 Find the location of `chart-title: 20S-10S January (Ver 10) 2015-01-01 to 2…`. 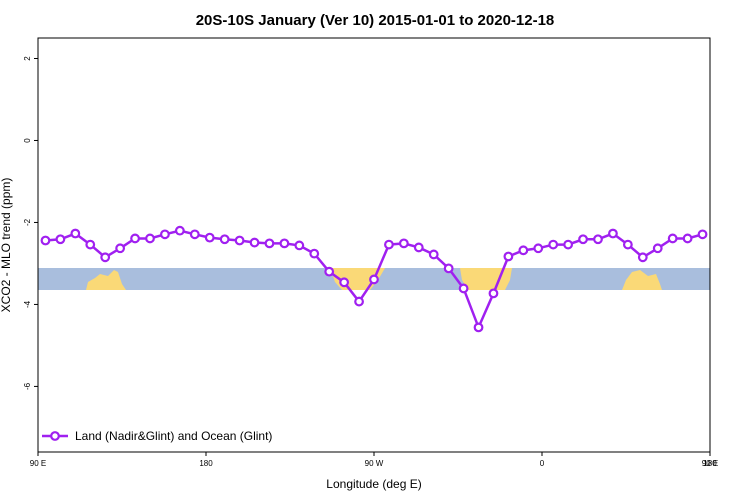

chart-title: 20S-10S January (Ver 10) 2015-01-01 to 2… is located at coordinates (375, 20).